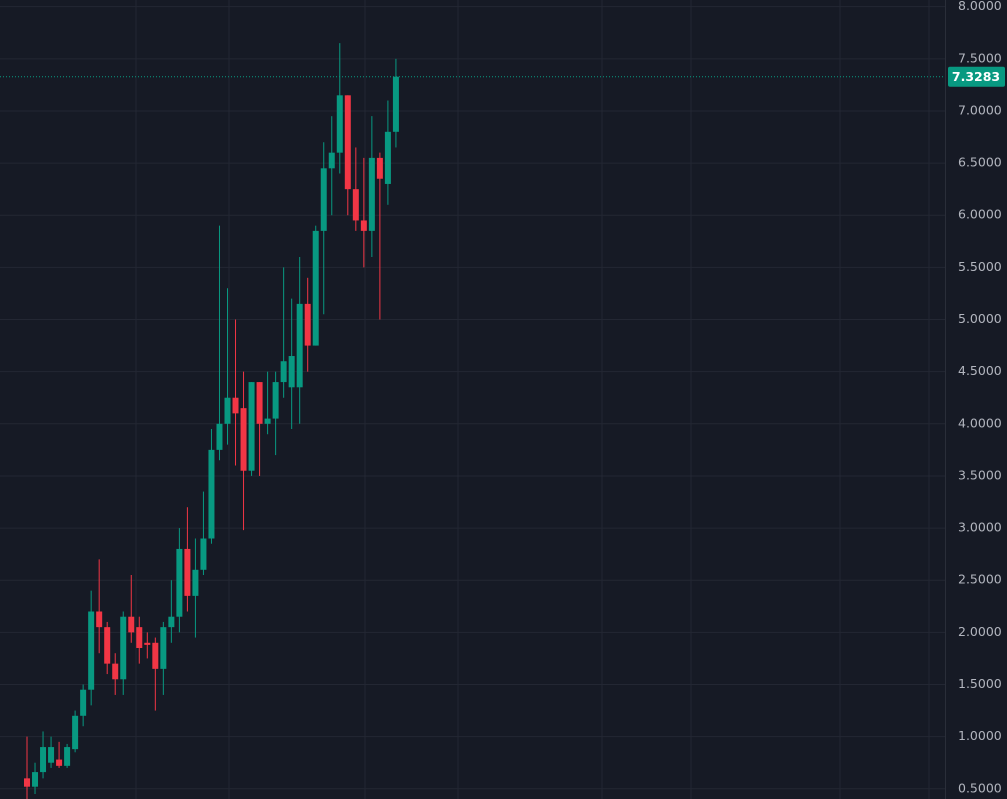  What do you see at coordinates (980, 318) in the screenshot?
I see `y-tick-label: 5.0000` at bounding box center [980, 318].